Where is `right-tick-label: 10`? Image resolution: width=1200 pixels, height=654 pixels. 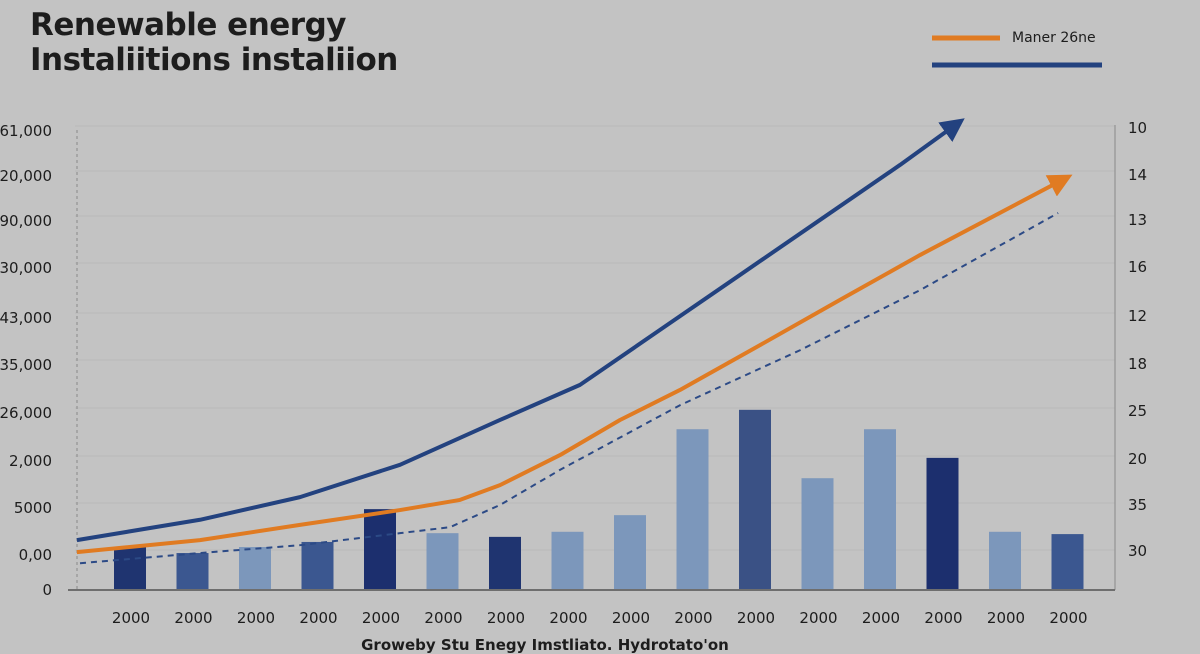
right-tick-label: 10 is located at coordinates (1137, 128).